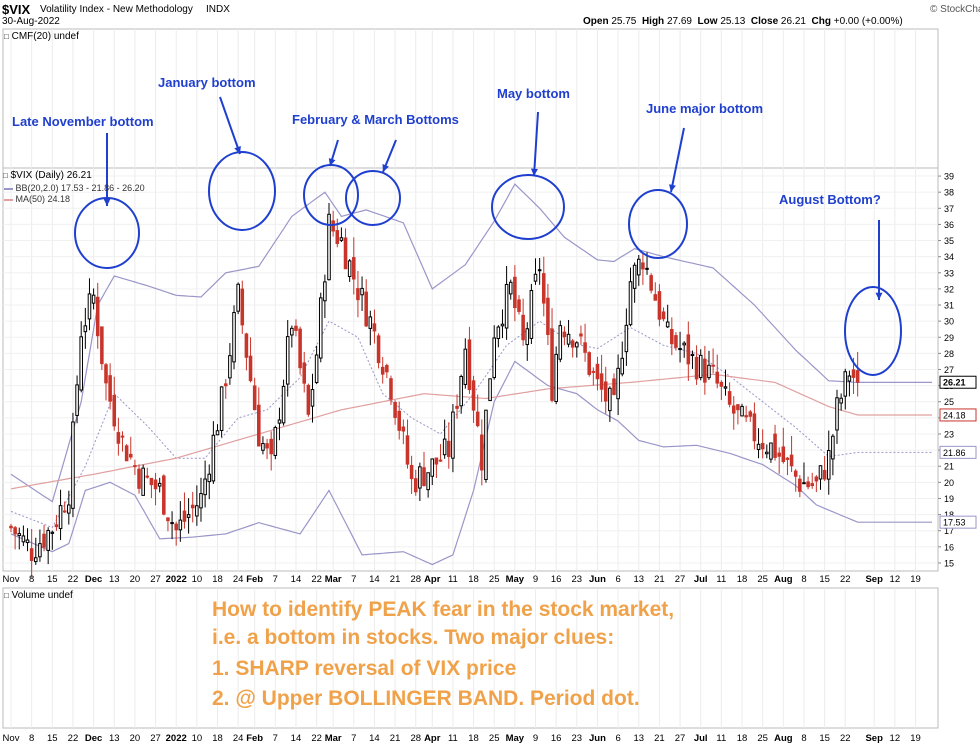 Image resolution: width=980 pixels, height=748 pixels. What do you see at coordinates (373, 198) in the screenshot?
I see `highlight-circle-march` at bounding box center [373, 198].